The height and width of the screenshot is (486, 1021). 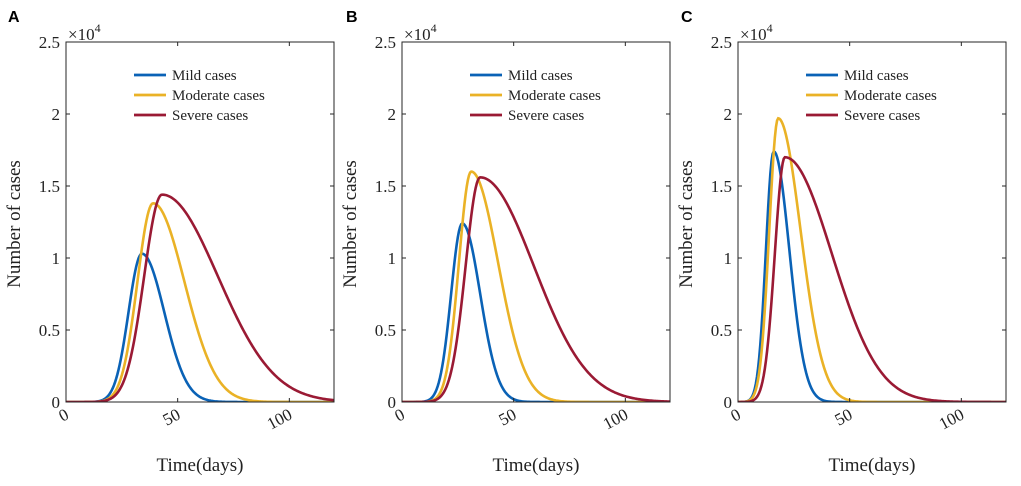 What do you see at coordinates (352, 17) in the screenshot?
I see `panel-letter: B` at bounding box center [352, 17].